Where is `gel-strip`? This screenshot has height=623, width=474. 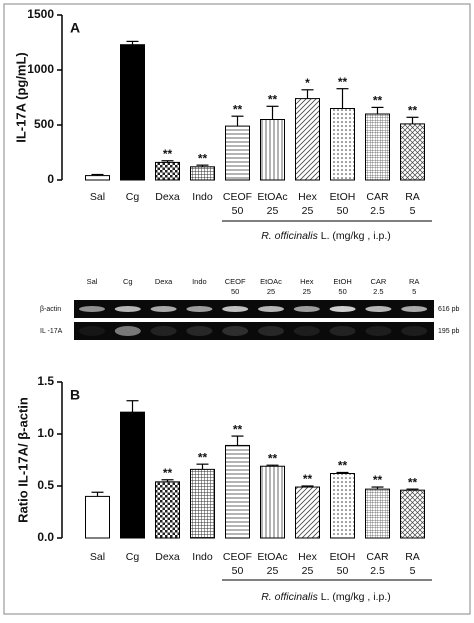
gel-strip is located at coordinates (254, 331).